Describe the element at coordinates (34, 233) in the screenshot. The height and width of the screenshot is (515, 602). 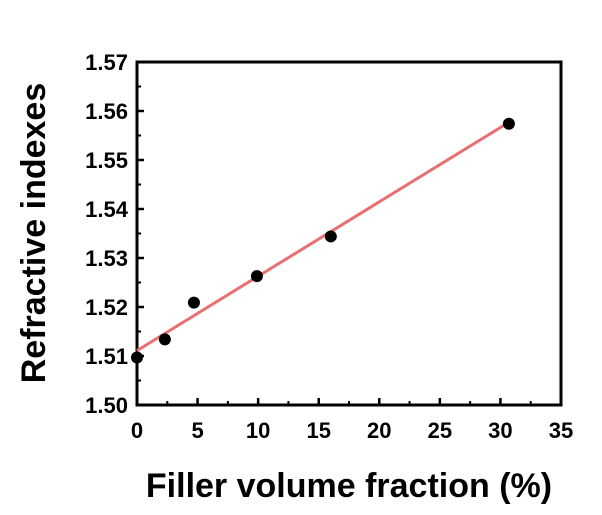
I see `y-axis-title: Refractive indexes` at that location.